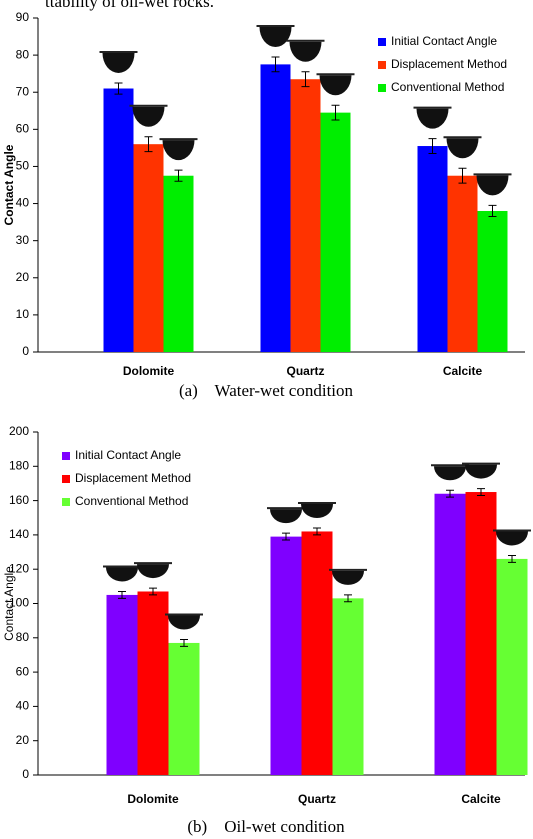 The image size is (533, 839). What do you see at coordinates (19, 568) in the screenshot?
I see `y-tick-label: 120` at bounding box center [19, 568].